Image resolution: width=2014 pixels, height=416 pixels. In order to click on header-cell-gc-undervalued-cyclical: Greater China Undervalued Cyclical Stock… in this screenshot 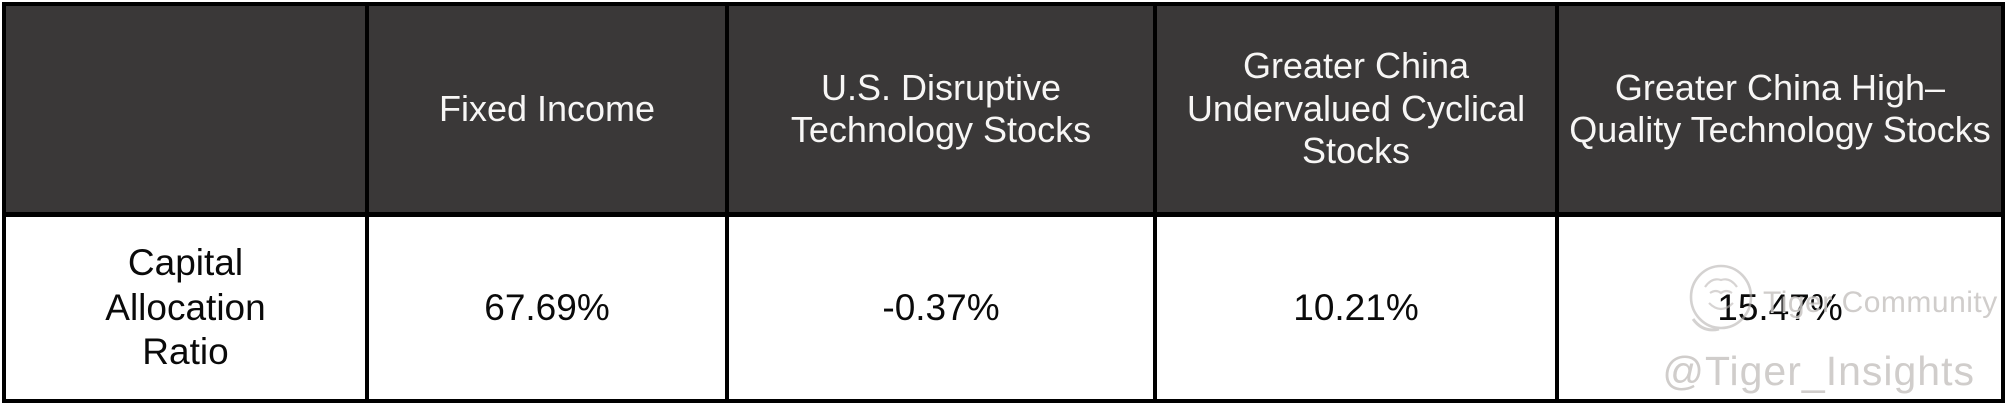, I will do `click(1358, 109)`.